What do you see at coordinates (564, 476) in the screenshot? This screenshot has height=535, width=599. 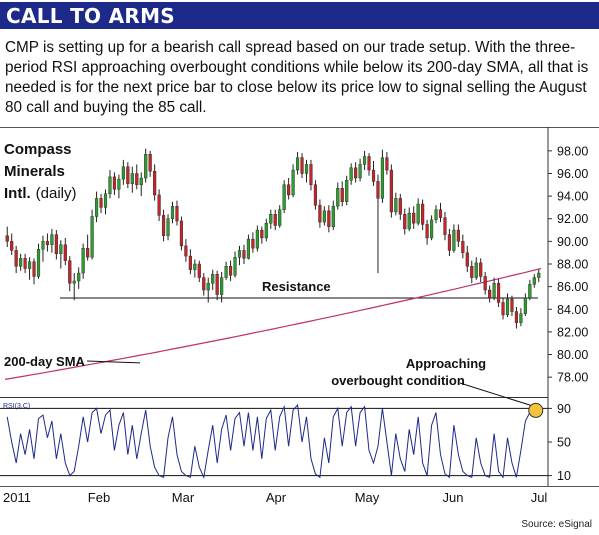 I see `rsi-tick-label: 10` at bounding box center [564, 476].